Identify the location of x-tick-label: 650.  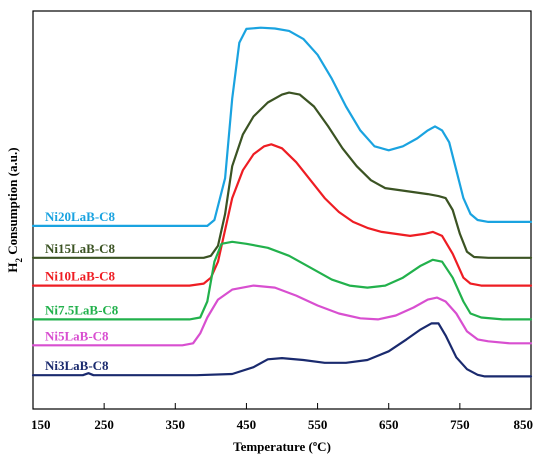
(389, 424).